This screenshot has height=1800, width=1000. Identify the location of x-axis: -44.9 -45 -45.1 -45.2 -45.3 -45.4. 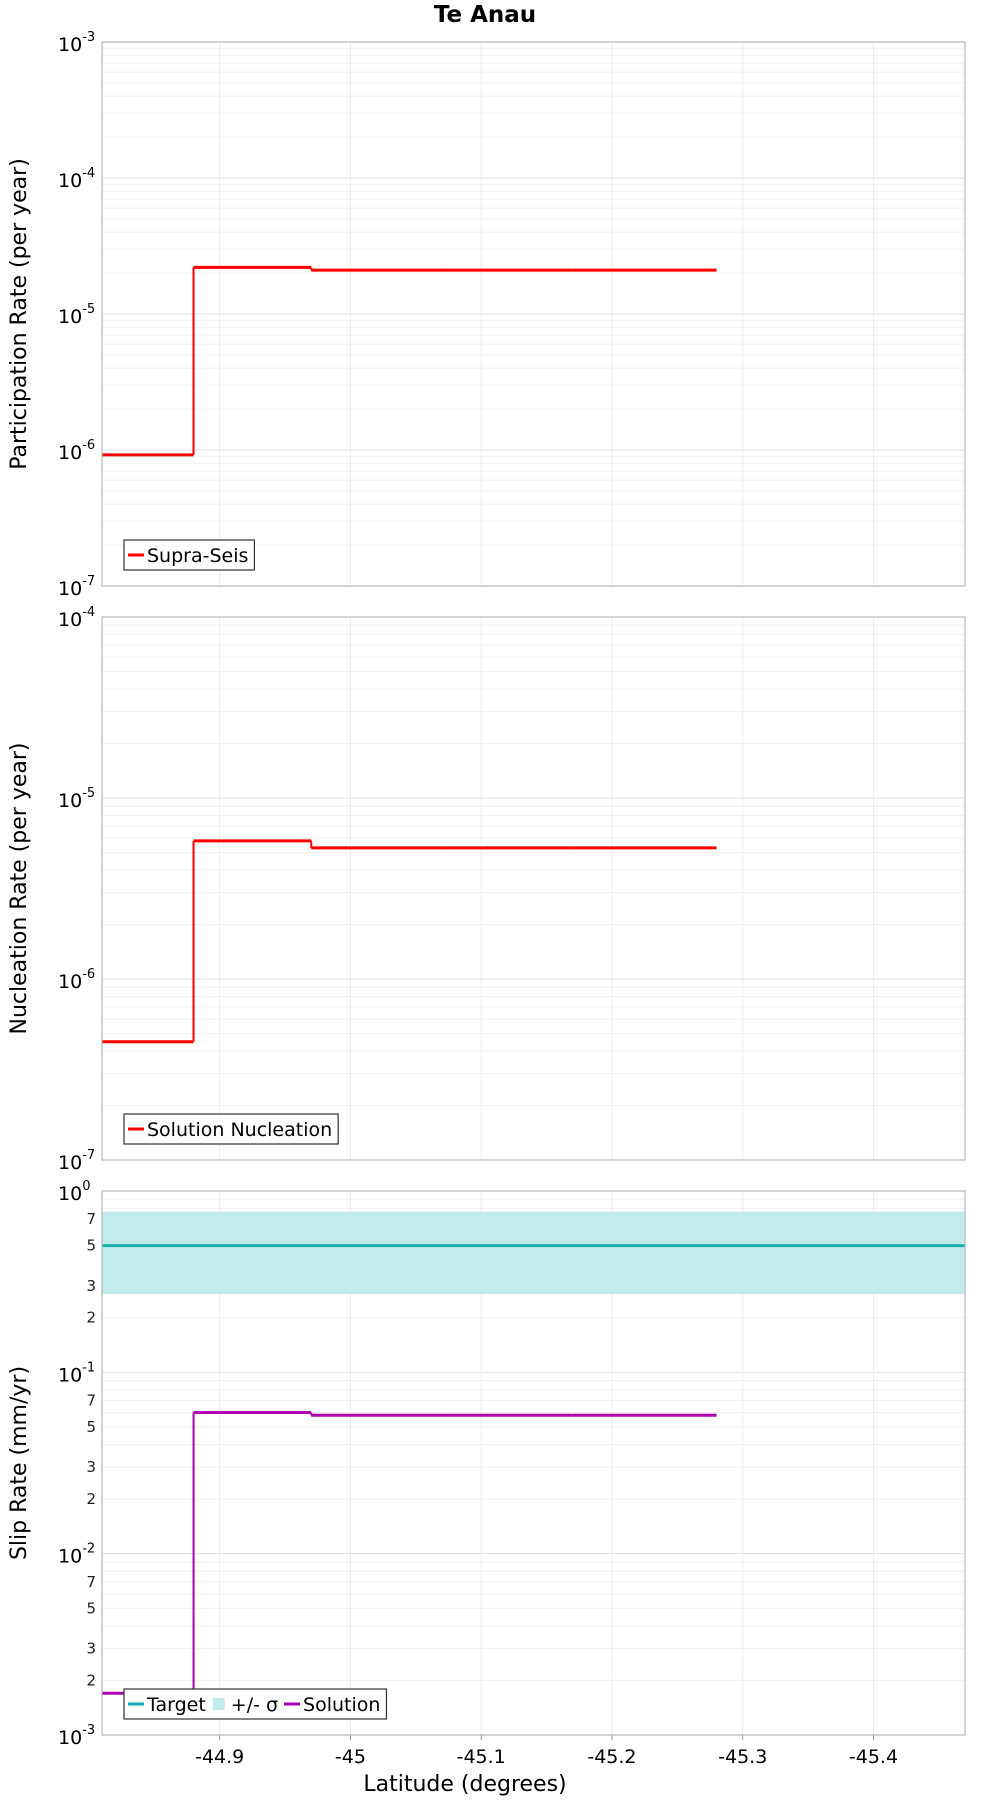
(546, 1751).